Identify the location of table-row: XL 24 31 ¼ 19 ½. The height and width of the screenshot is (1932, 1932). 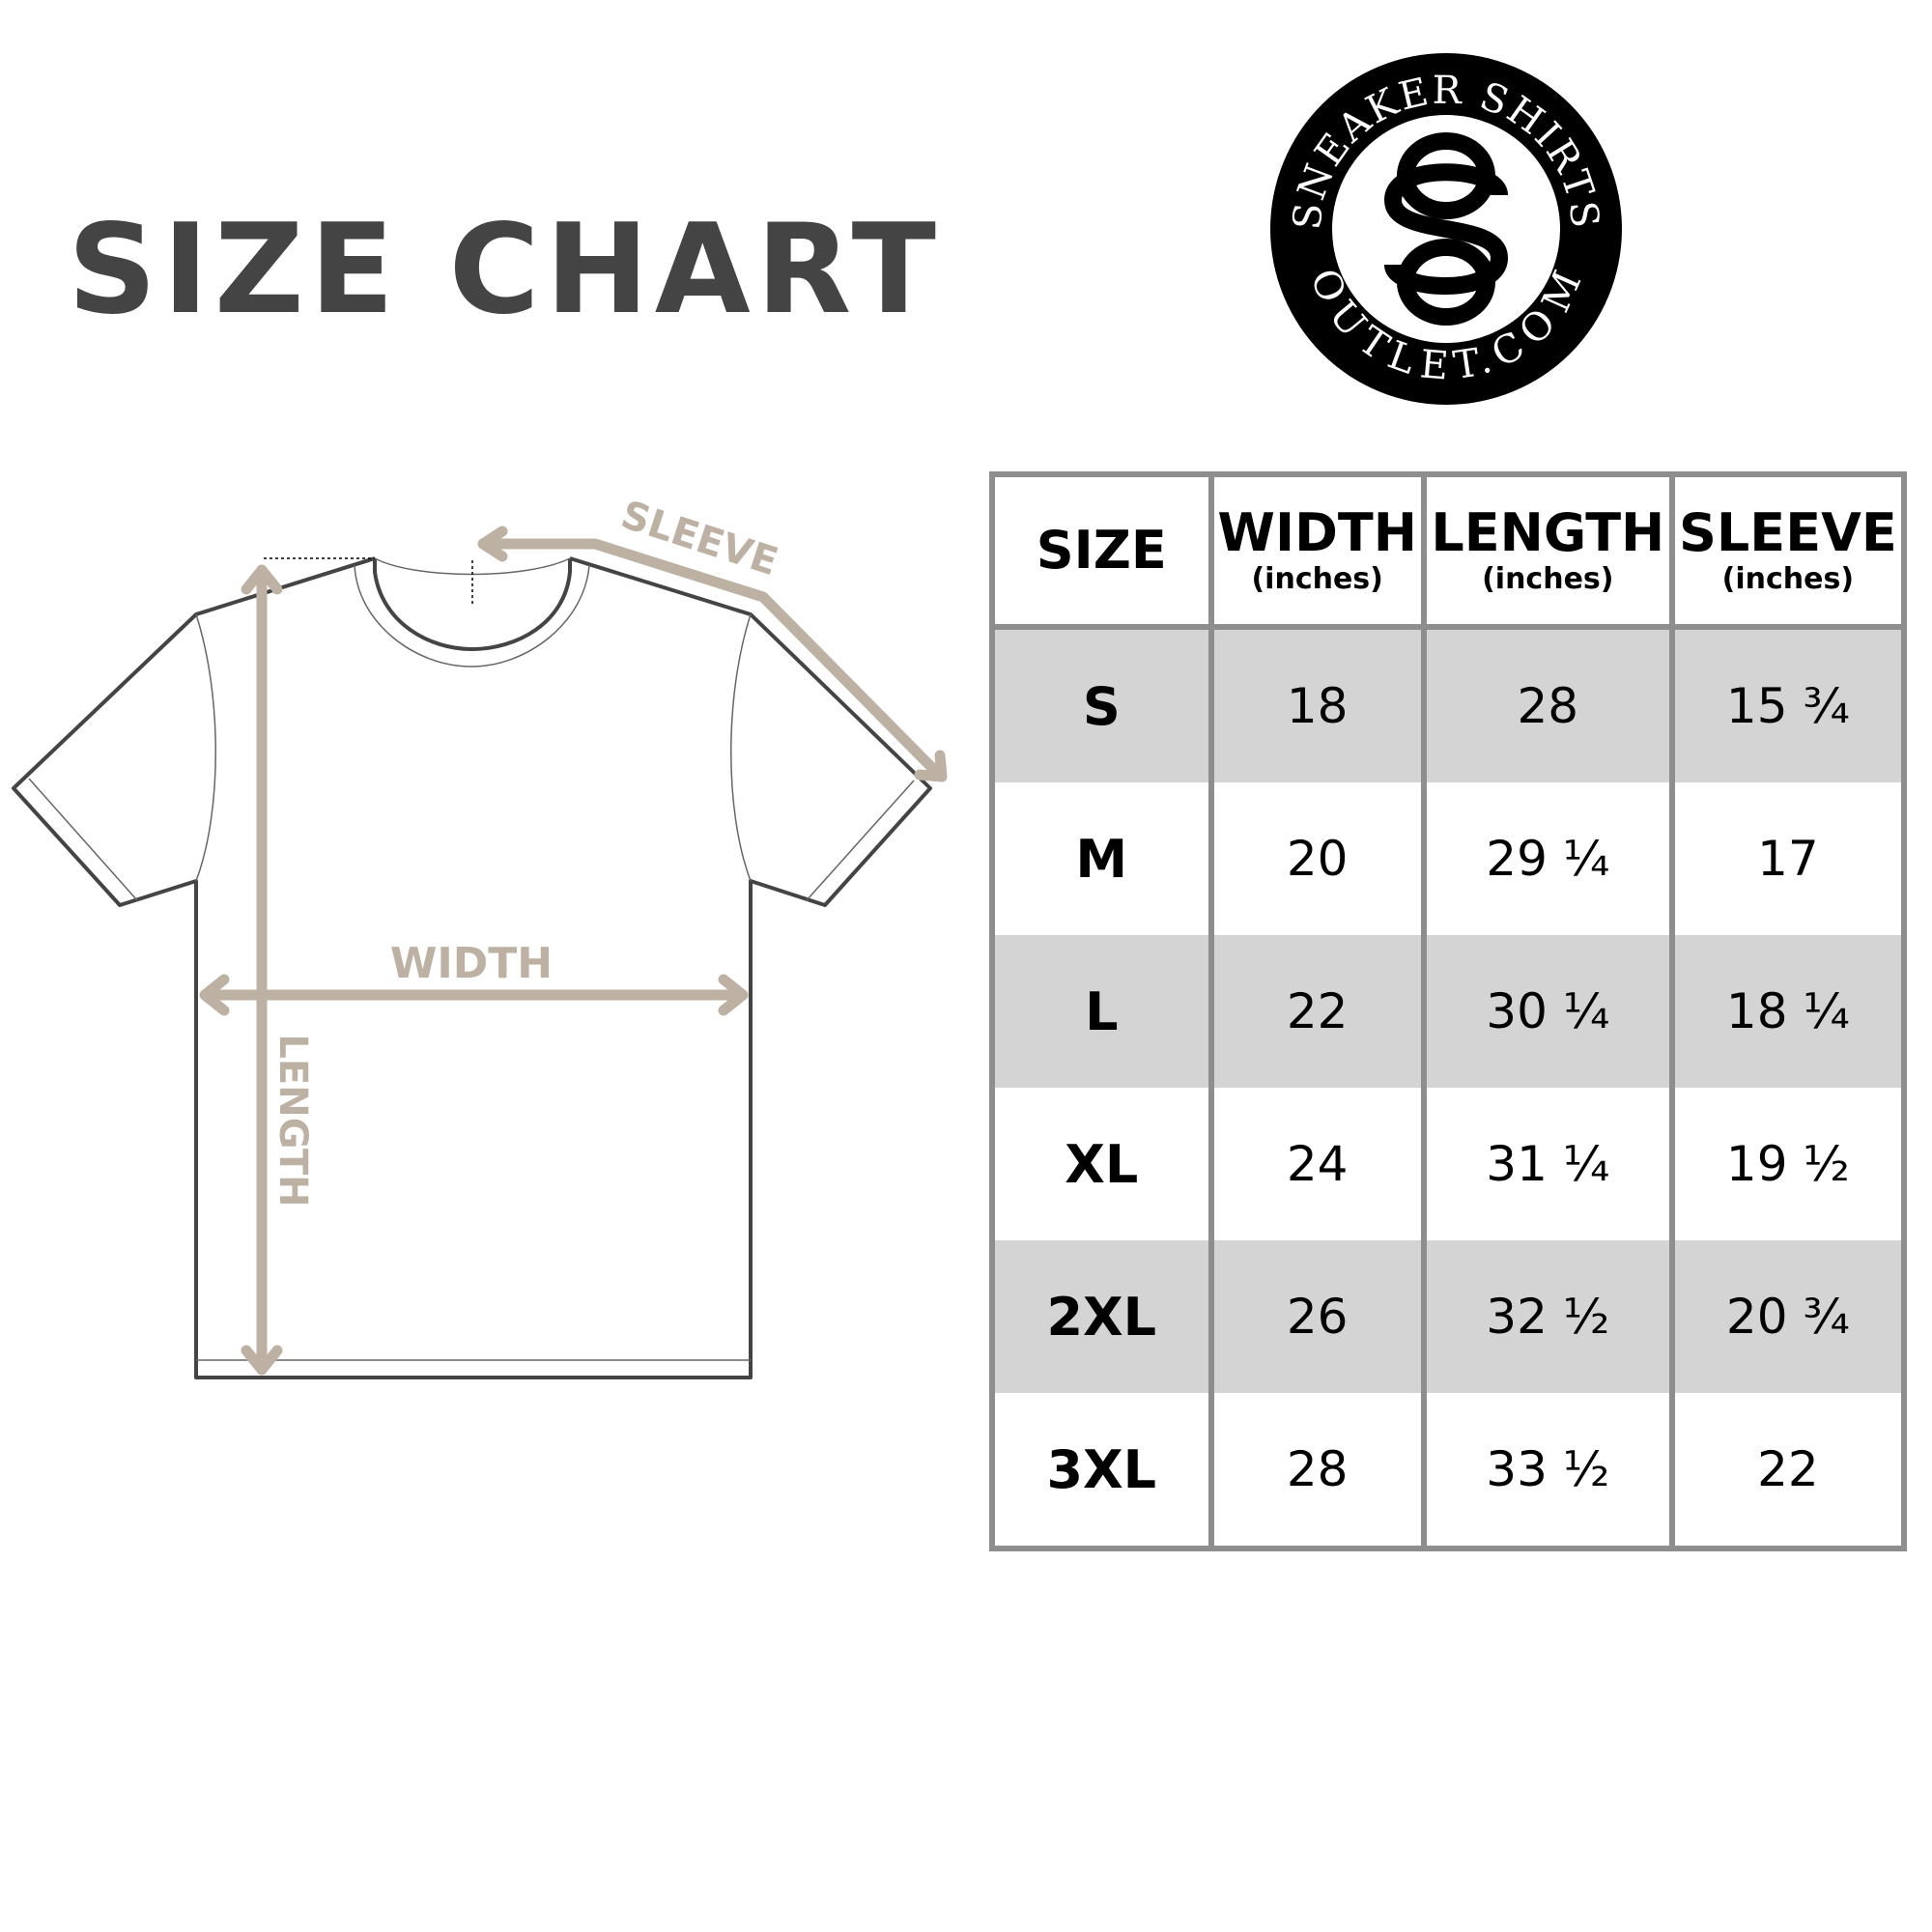
(1448, 1164).